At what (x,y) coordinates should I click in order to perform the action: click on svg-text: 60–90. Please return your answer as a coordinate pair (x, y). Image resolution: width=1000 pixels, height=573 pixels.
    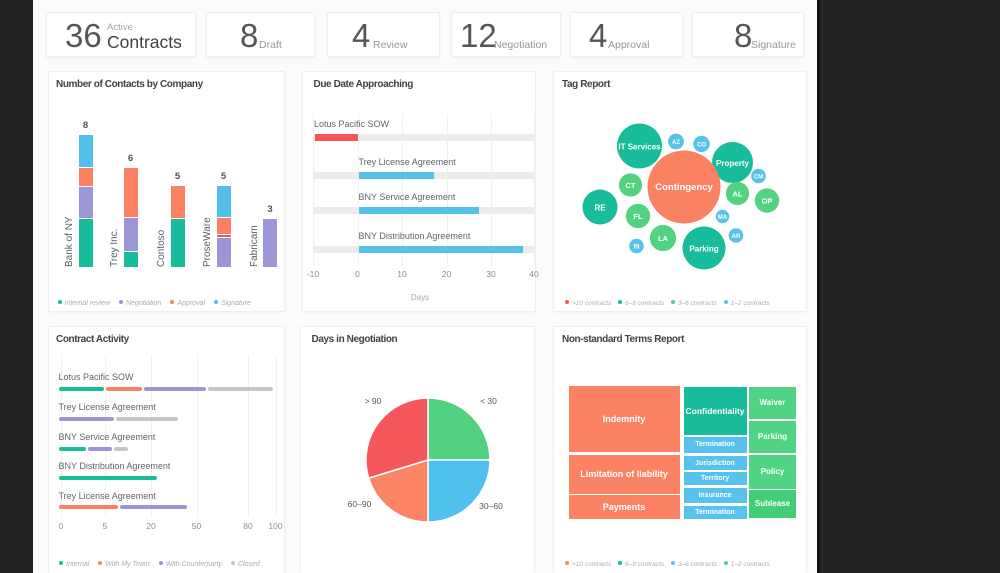
    Looking at the image, I should click on (360, 504).